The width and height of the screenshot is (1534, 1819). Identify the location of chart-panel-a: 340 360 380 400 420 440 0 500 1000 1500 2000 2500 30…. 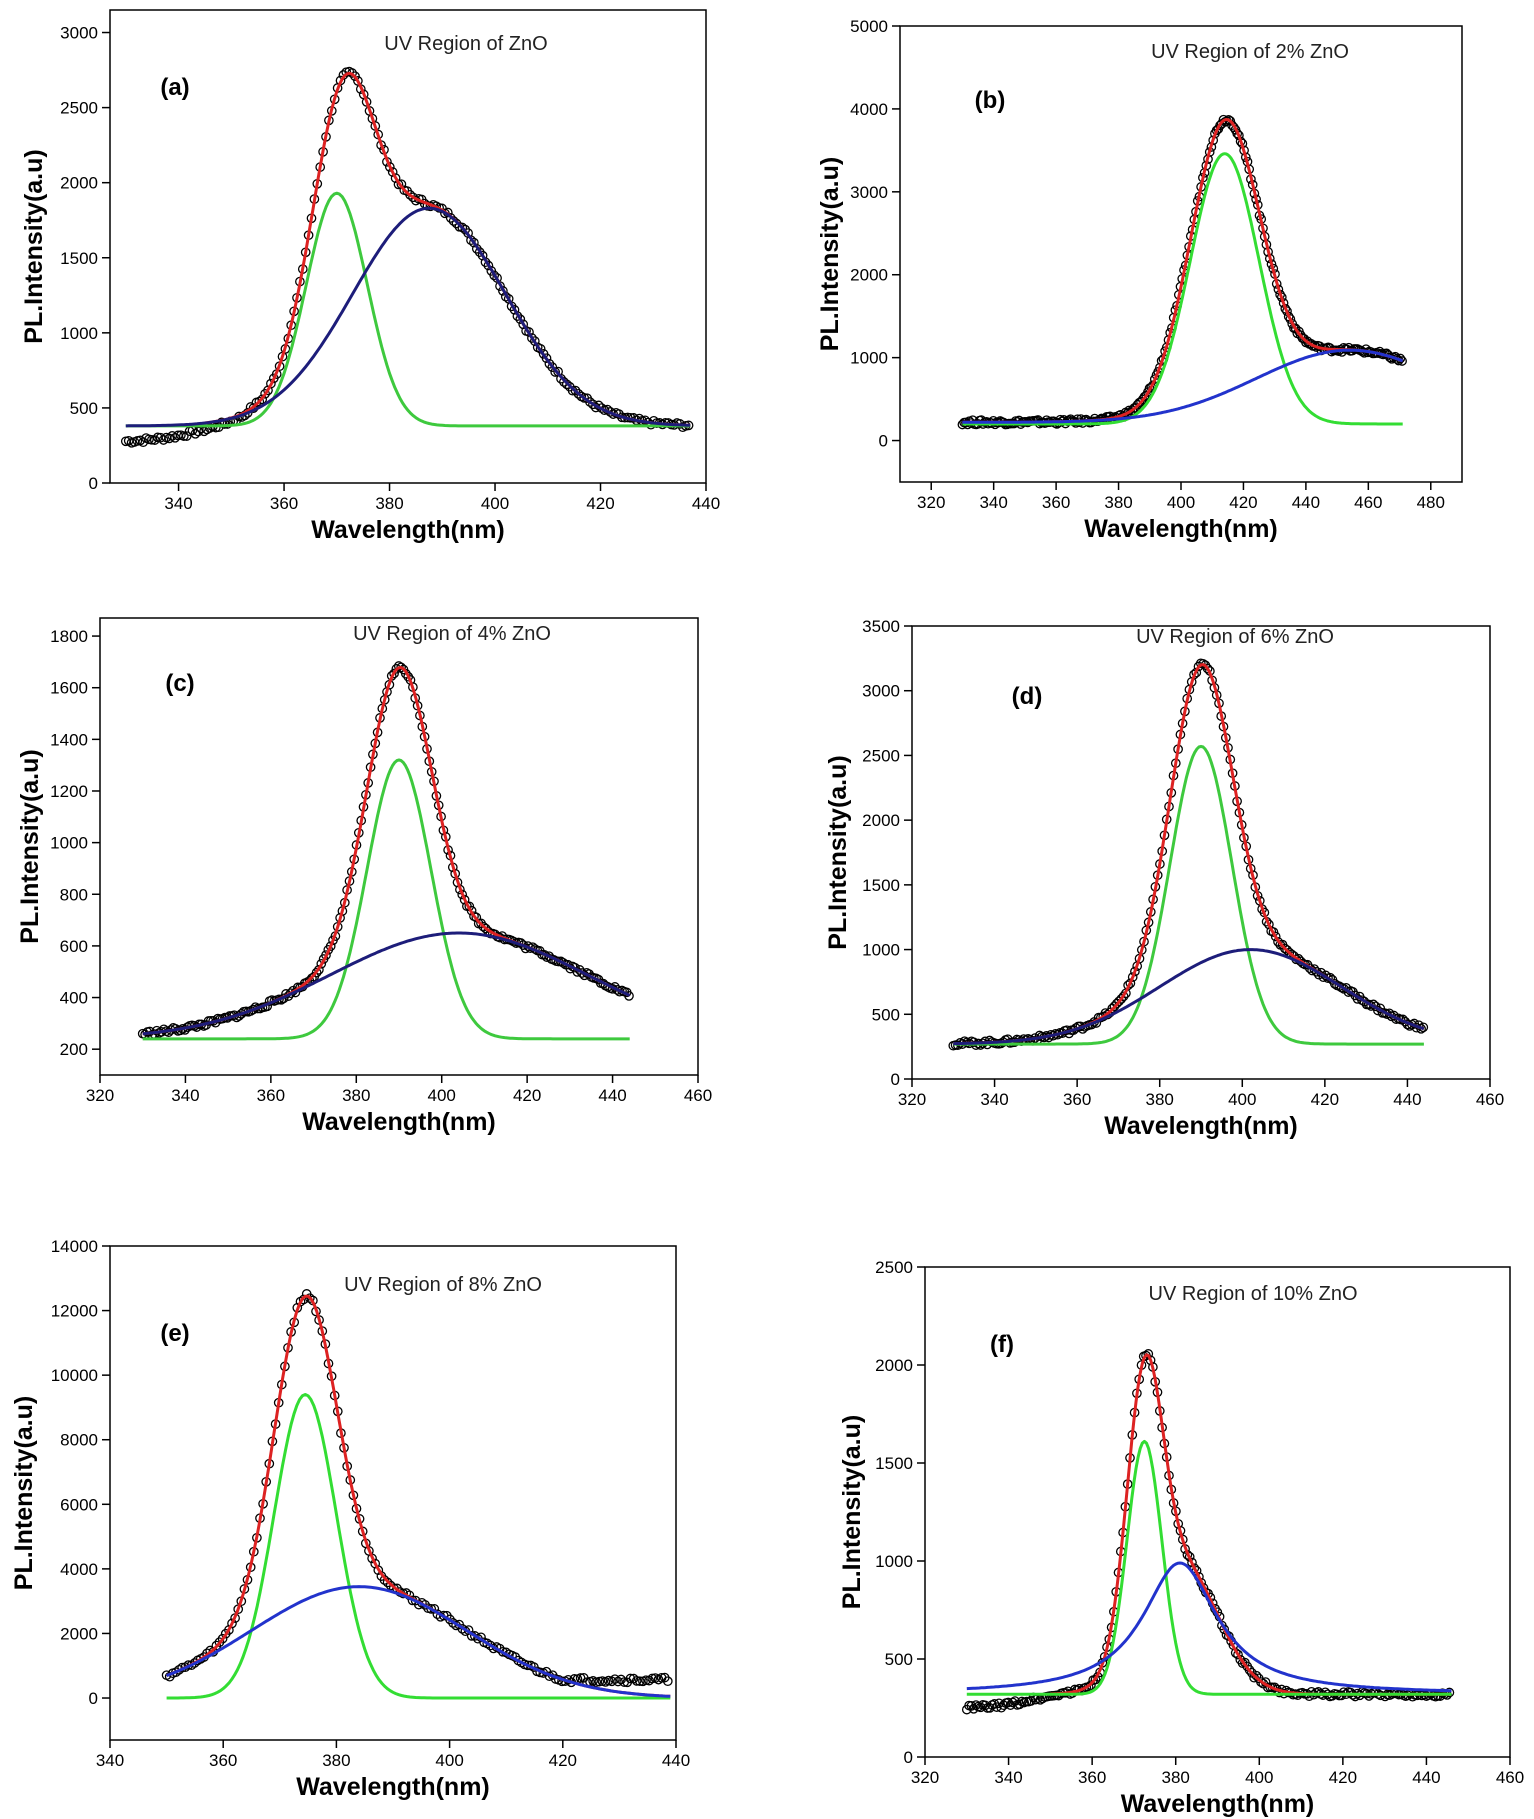
(370, 276).